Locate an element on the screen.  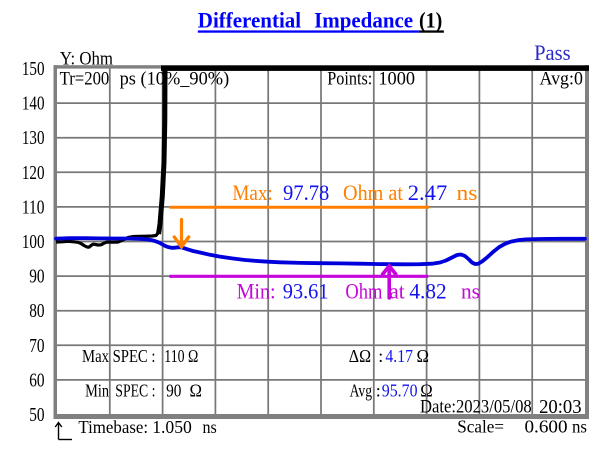
svg-text: 0.600 is located at coordinates (546, 427).